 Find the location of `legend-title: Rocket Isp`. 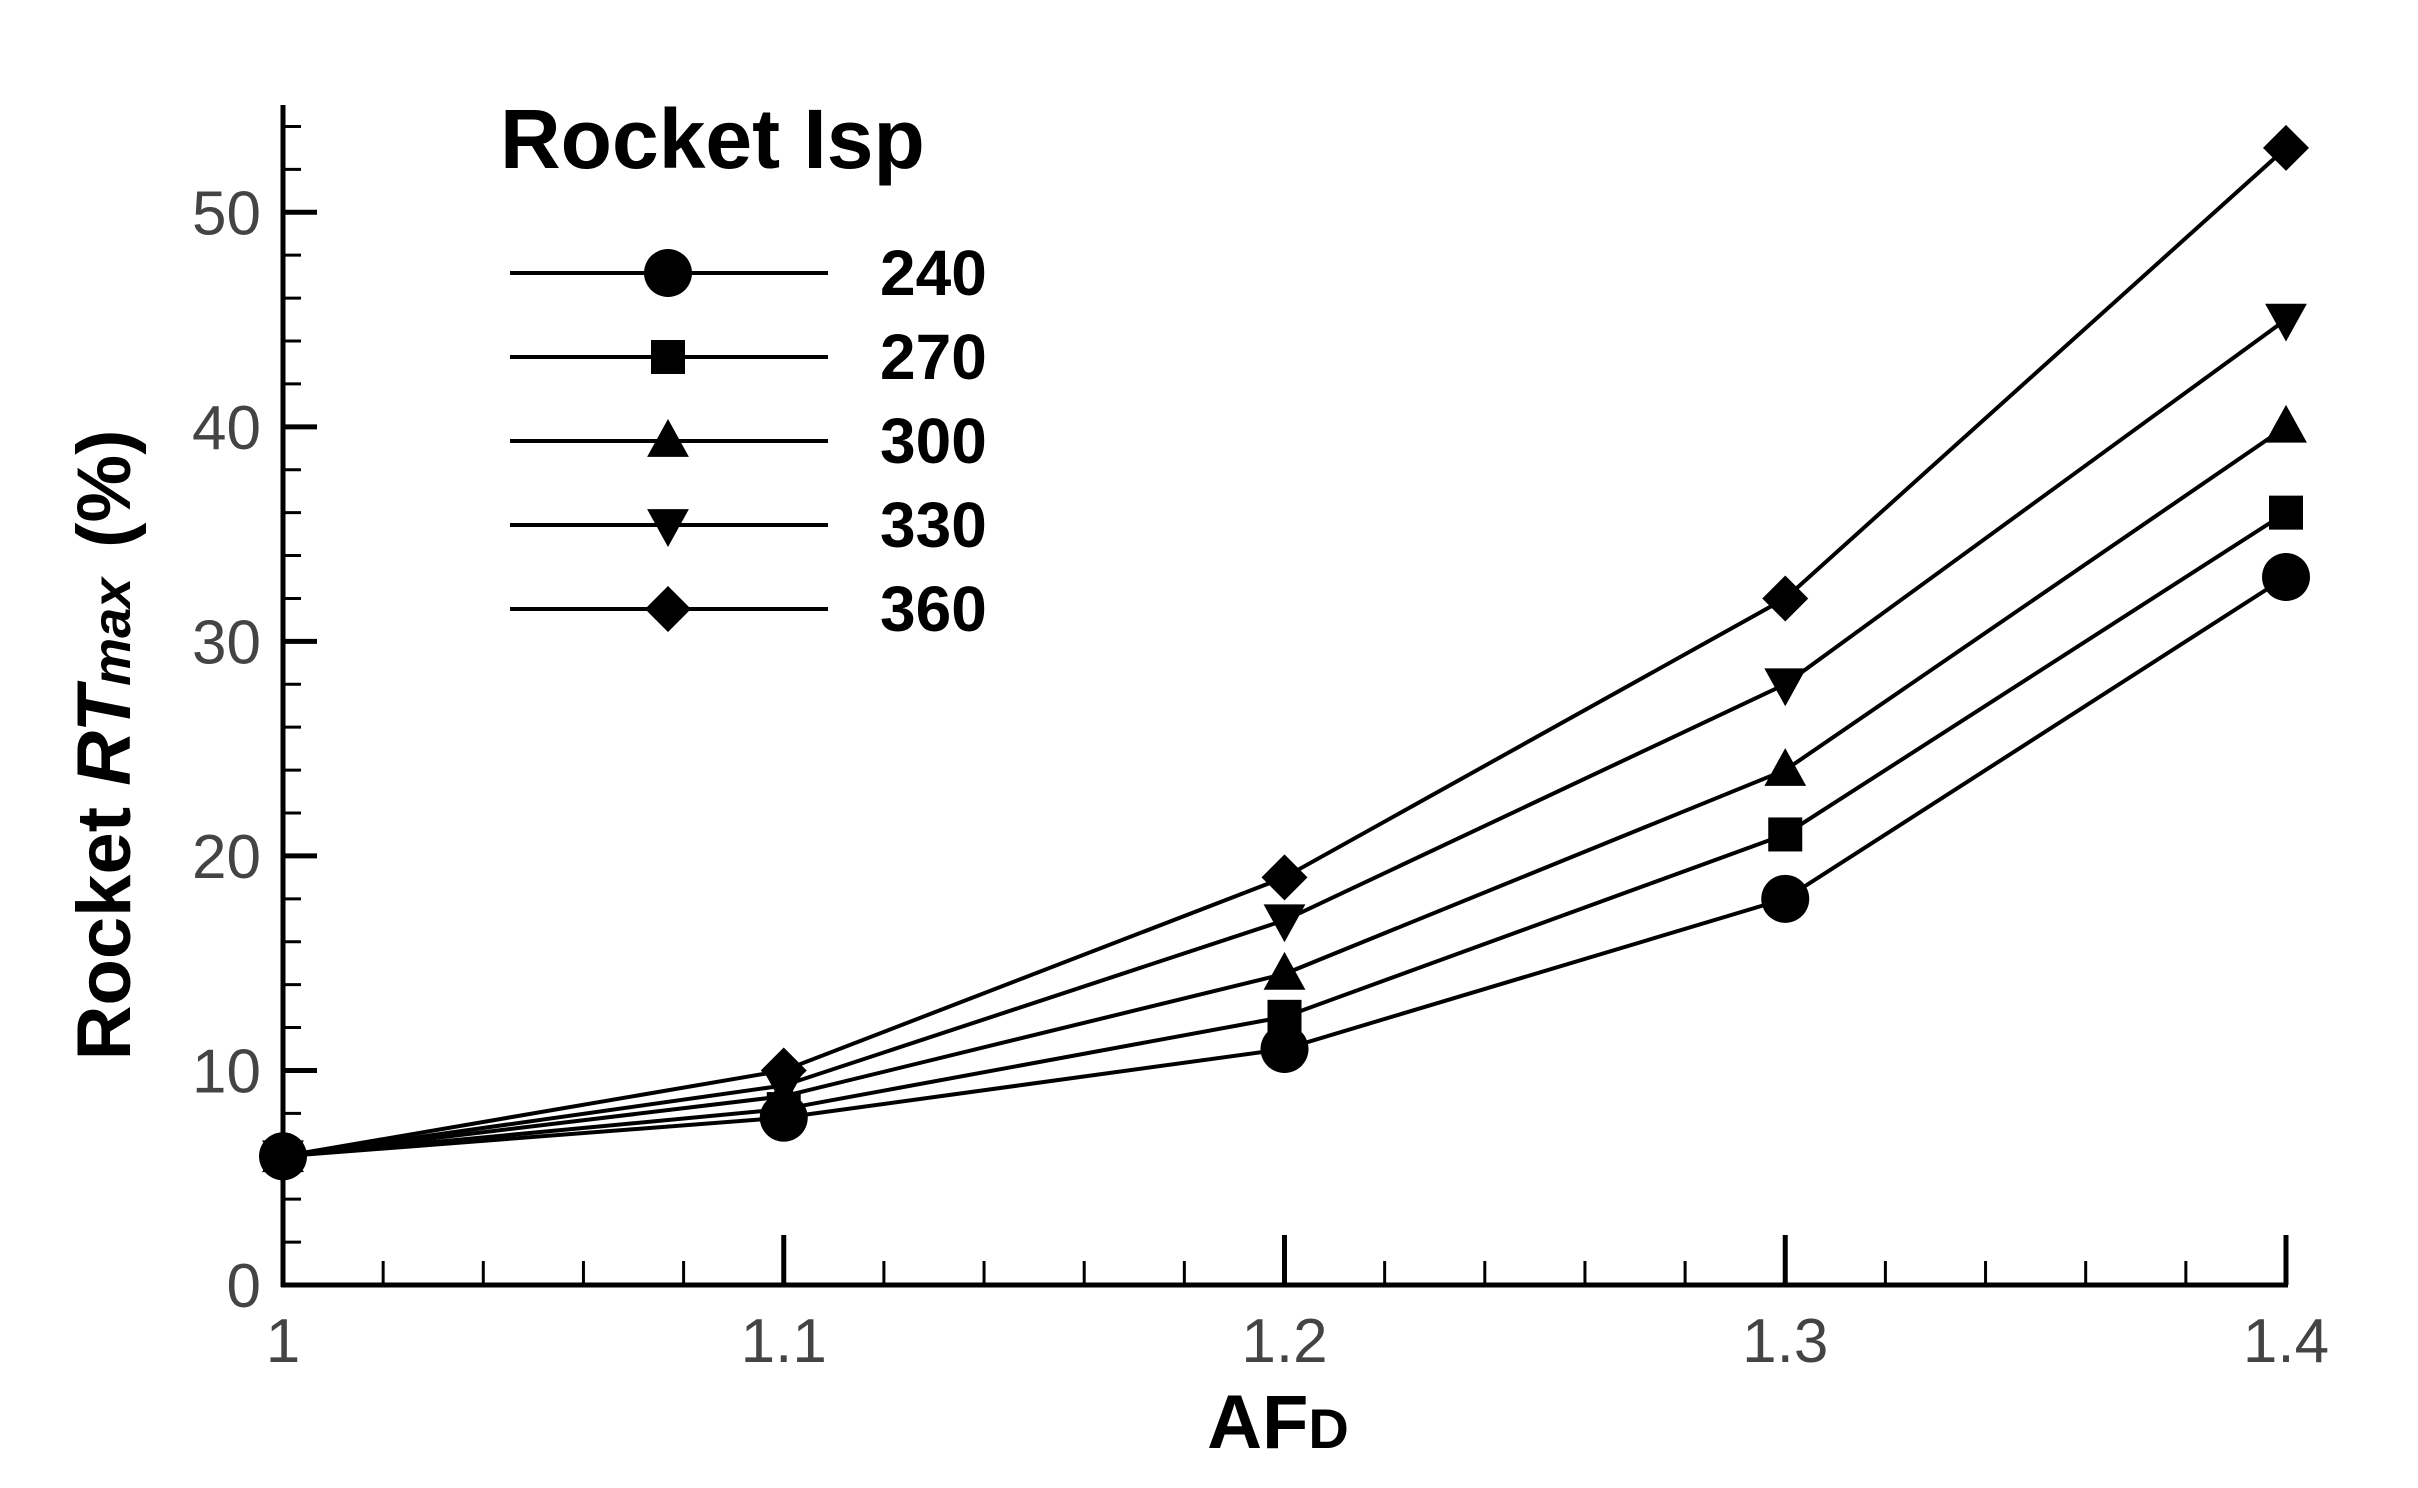

legend-title: Rocket Isp is located at coordinates (712, 139).